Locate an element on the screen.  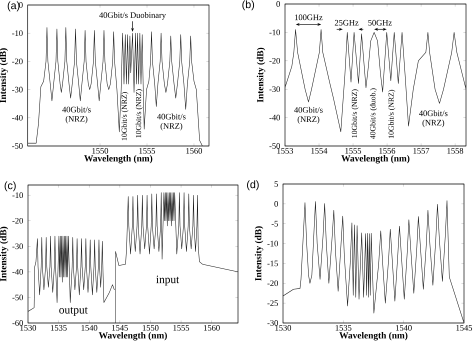
x-tick-label: 1553 is located at coordinates (285, 151).